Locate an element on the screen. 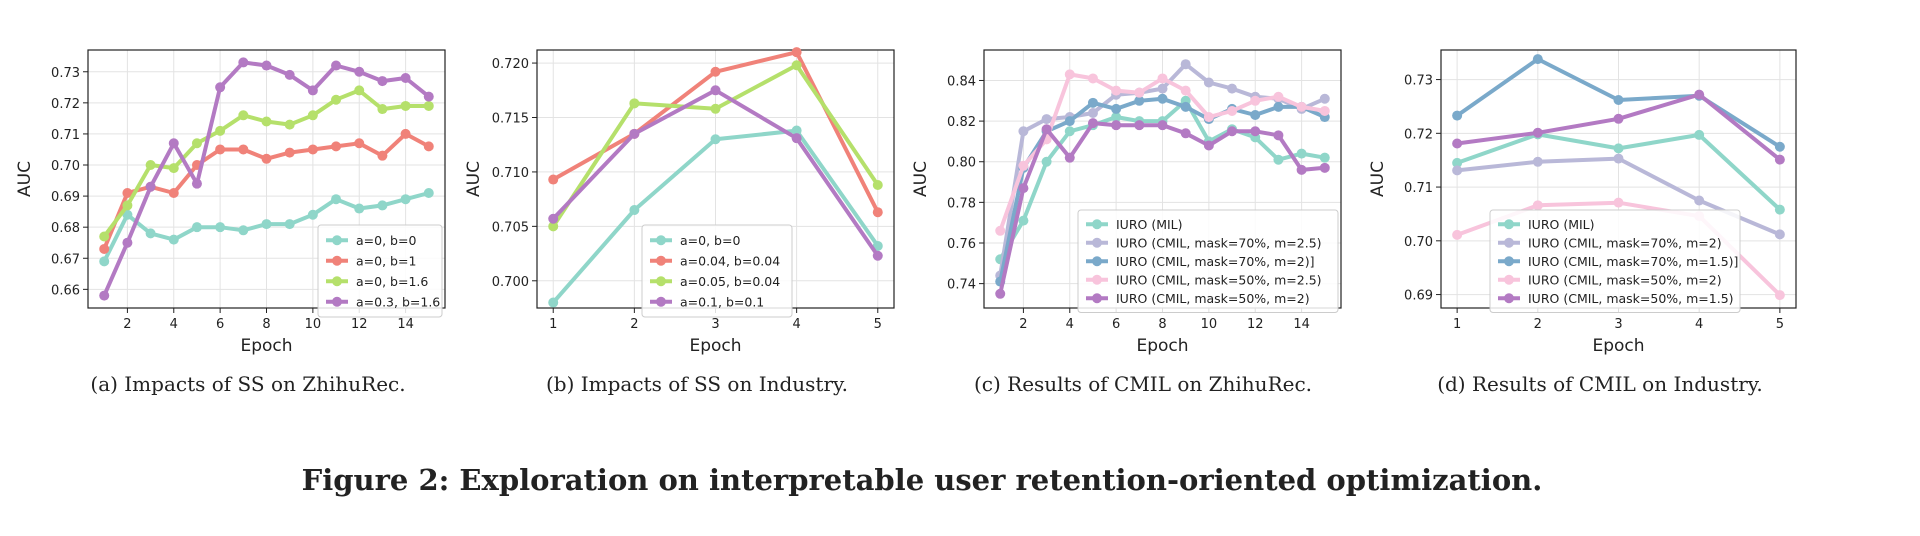  legend-label: a=0.1, b=0.1 is located at coordinates (722, 301).